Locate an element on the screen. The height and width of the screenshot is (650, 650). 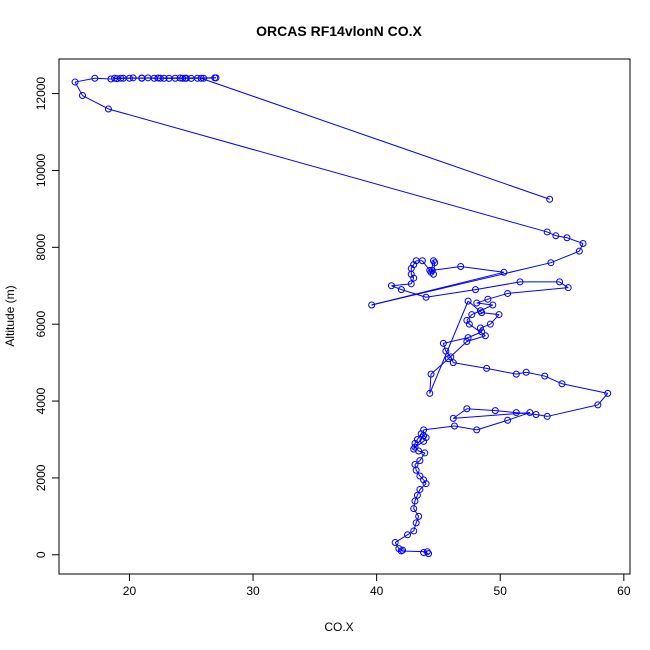
x-tick-label: 30 is located at coordinates (253, 591).